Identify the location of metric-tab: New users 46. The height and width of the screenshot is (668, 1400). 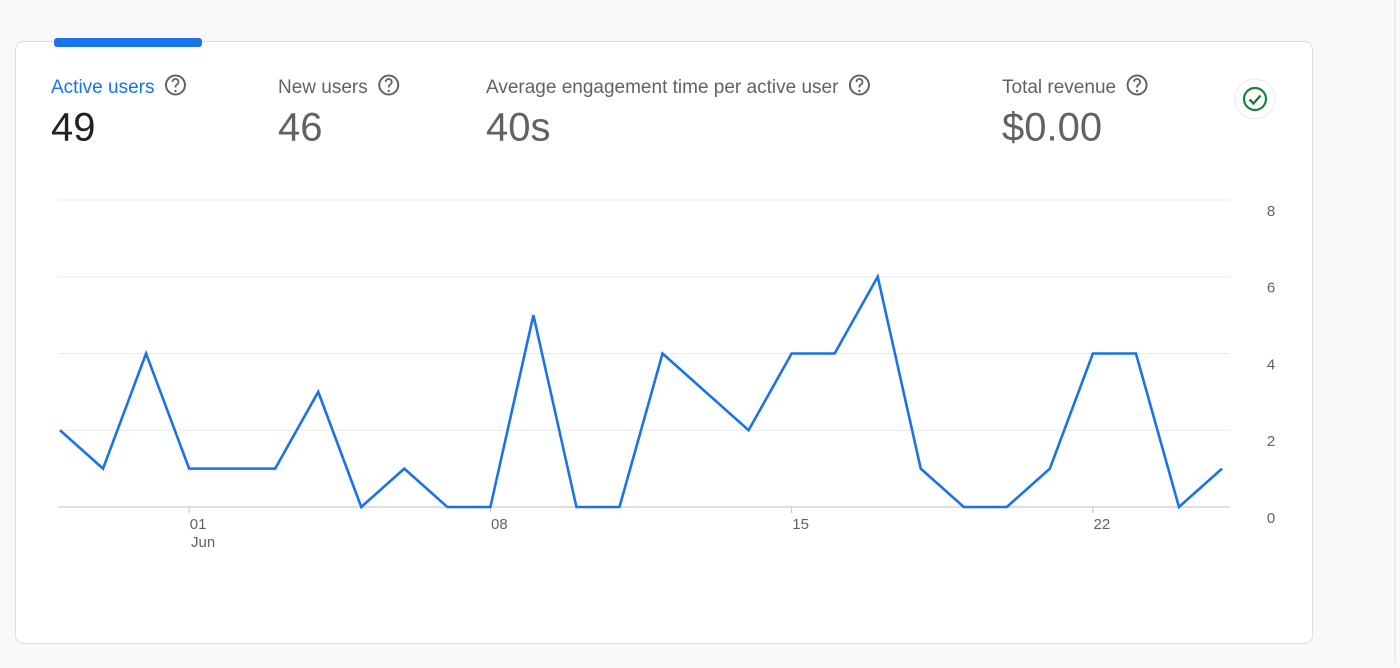
(339, 112).